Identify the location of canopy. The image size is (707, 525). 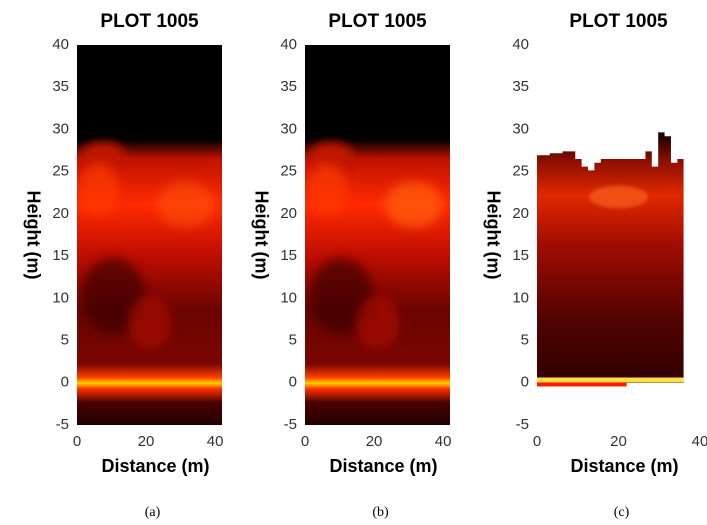
(610, 257).